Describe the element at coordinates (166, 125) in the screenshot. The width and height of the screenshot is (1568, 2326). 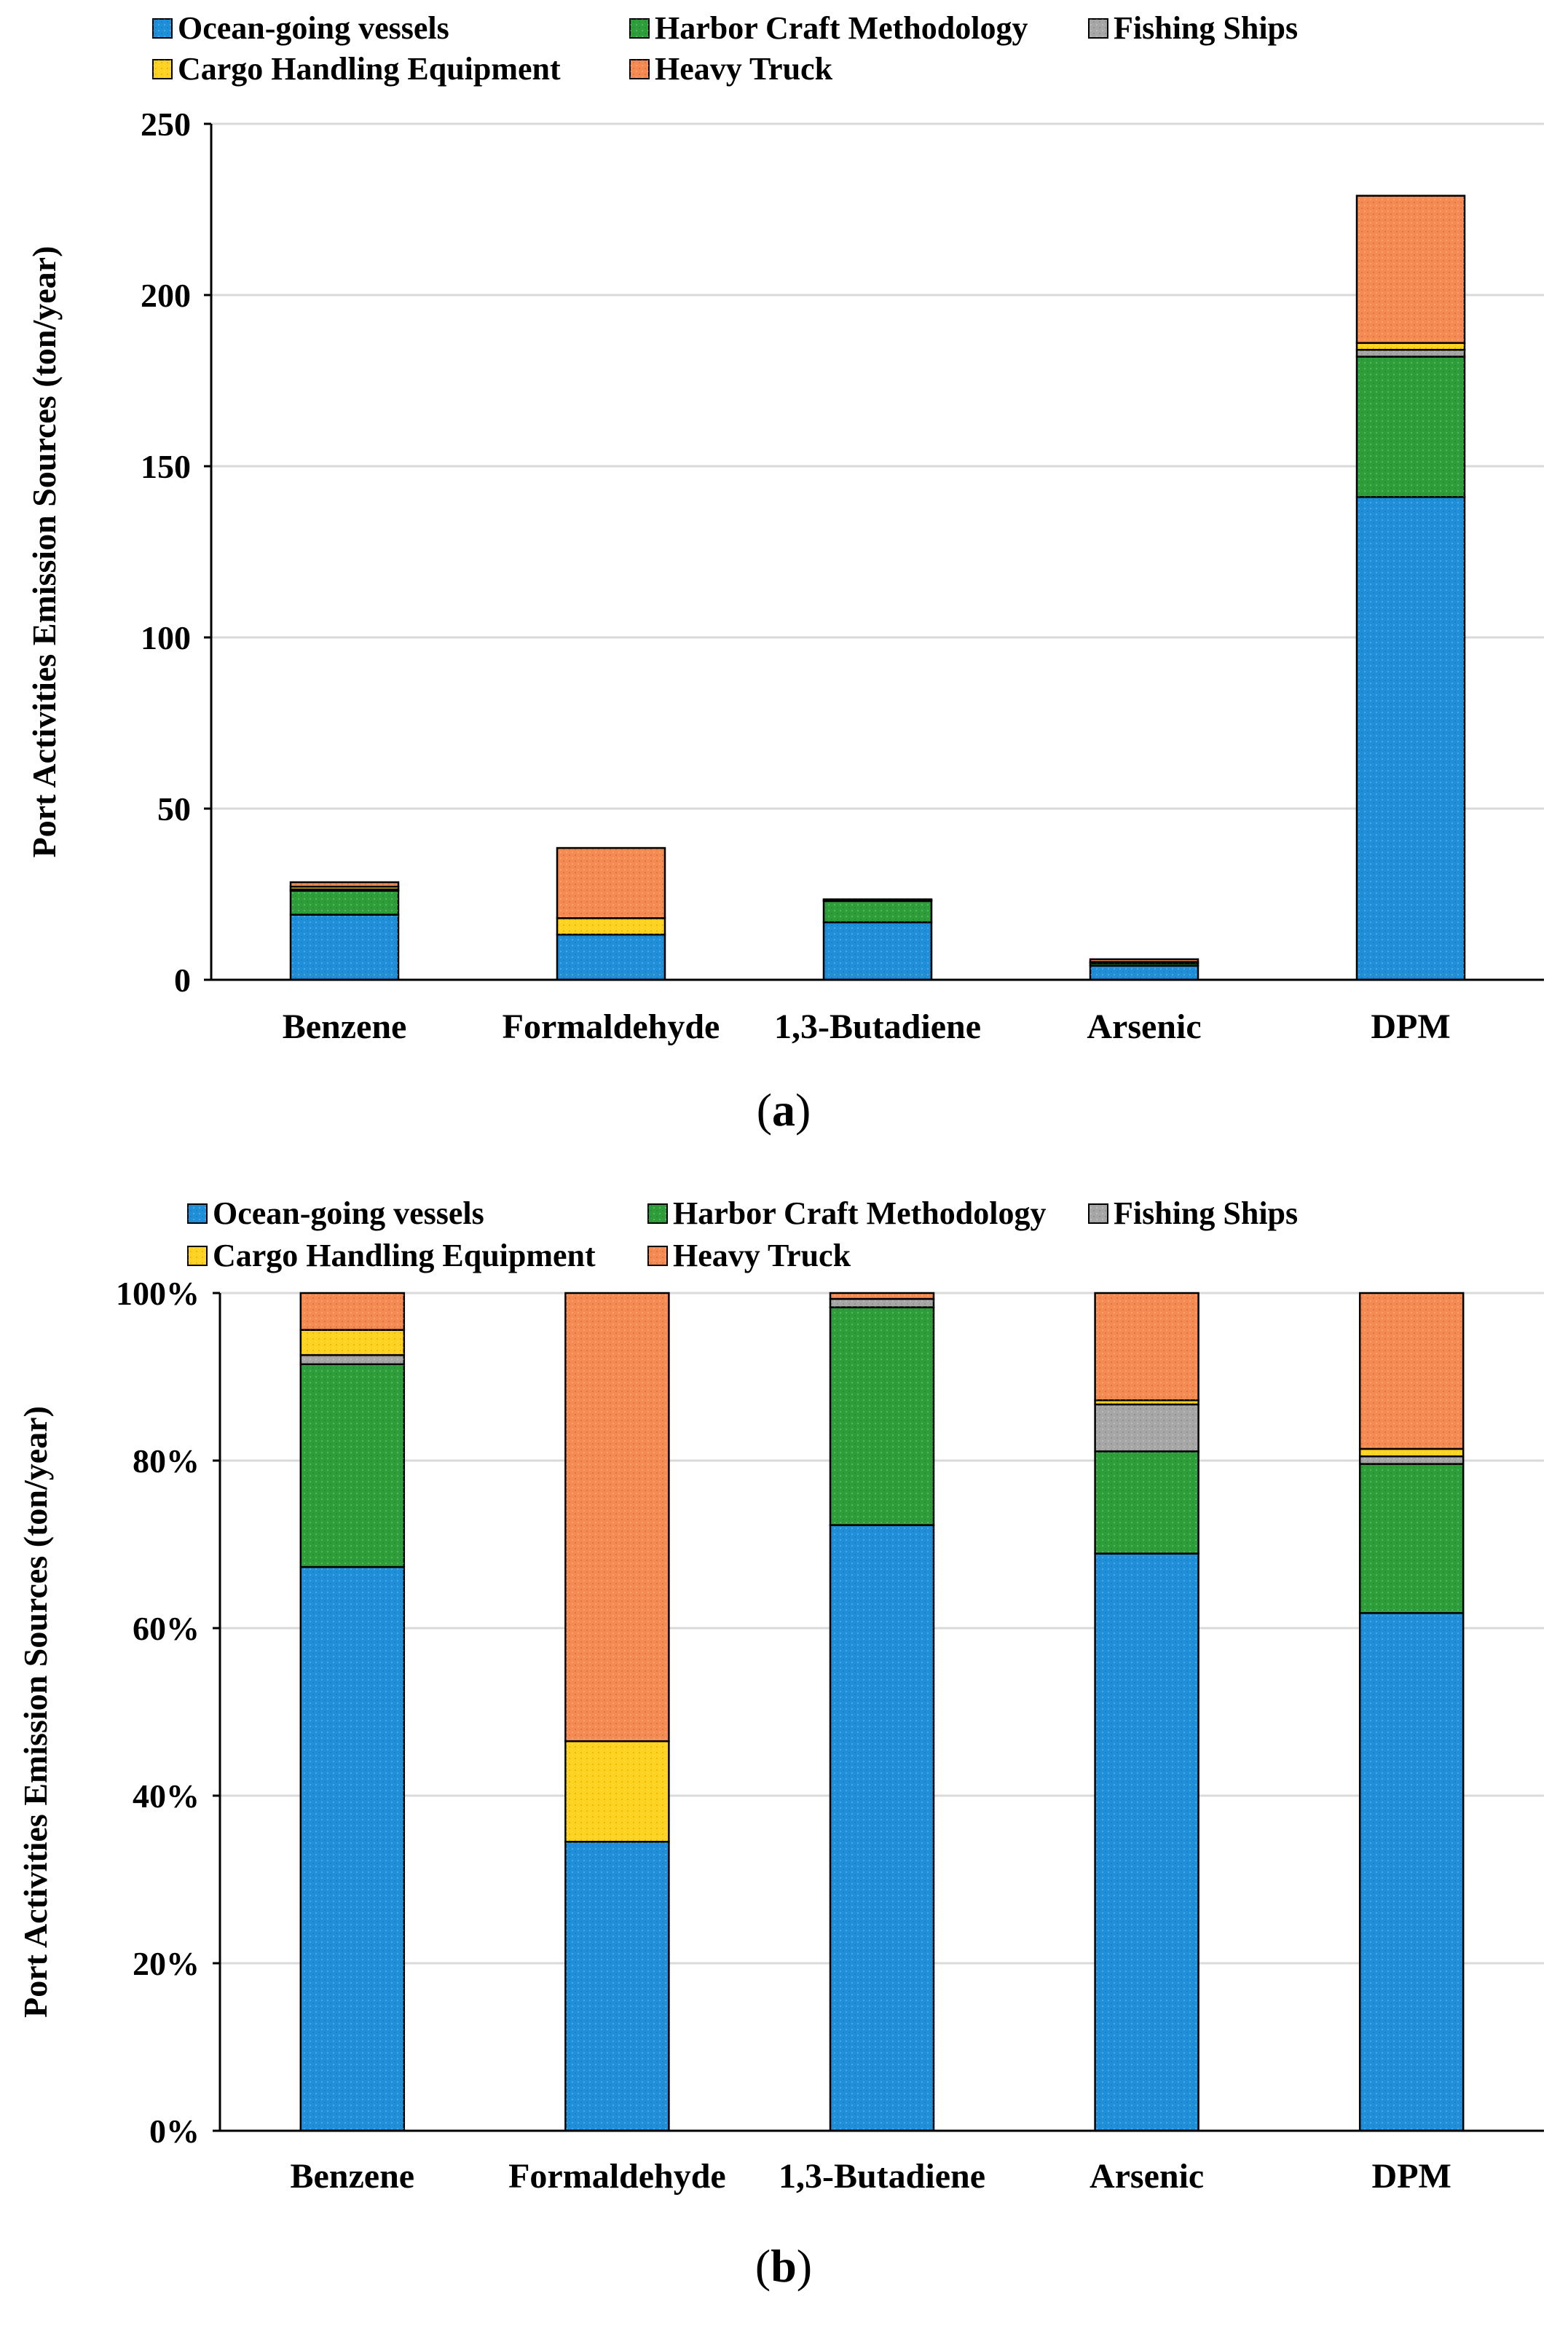
I see `y-tick-label: 250` at that location.